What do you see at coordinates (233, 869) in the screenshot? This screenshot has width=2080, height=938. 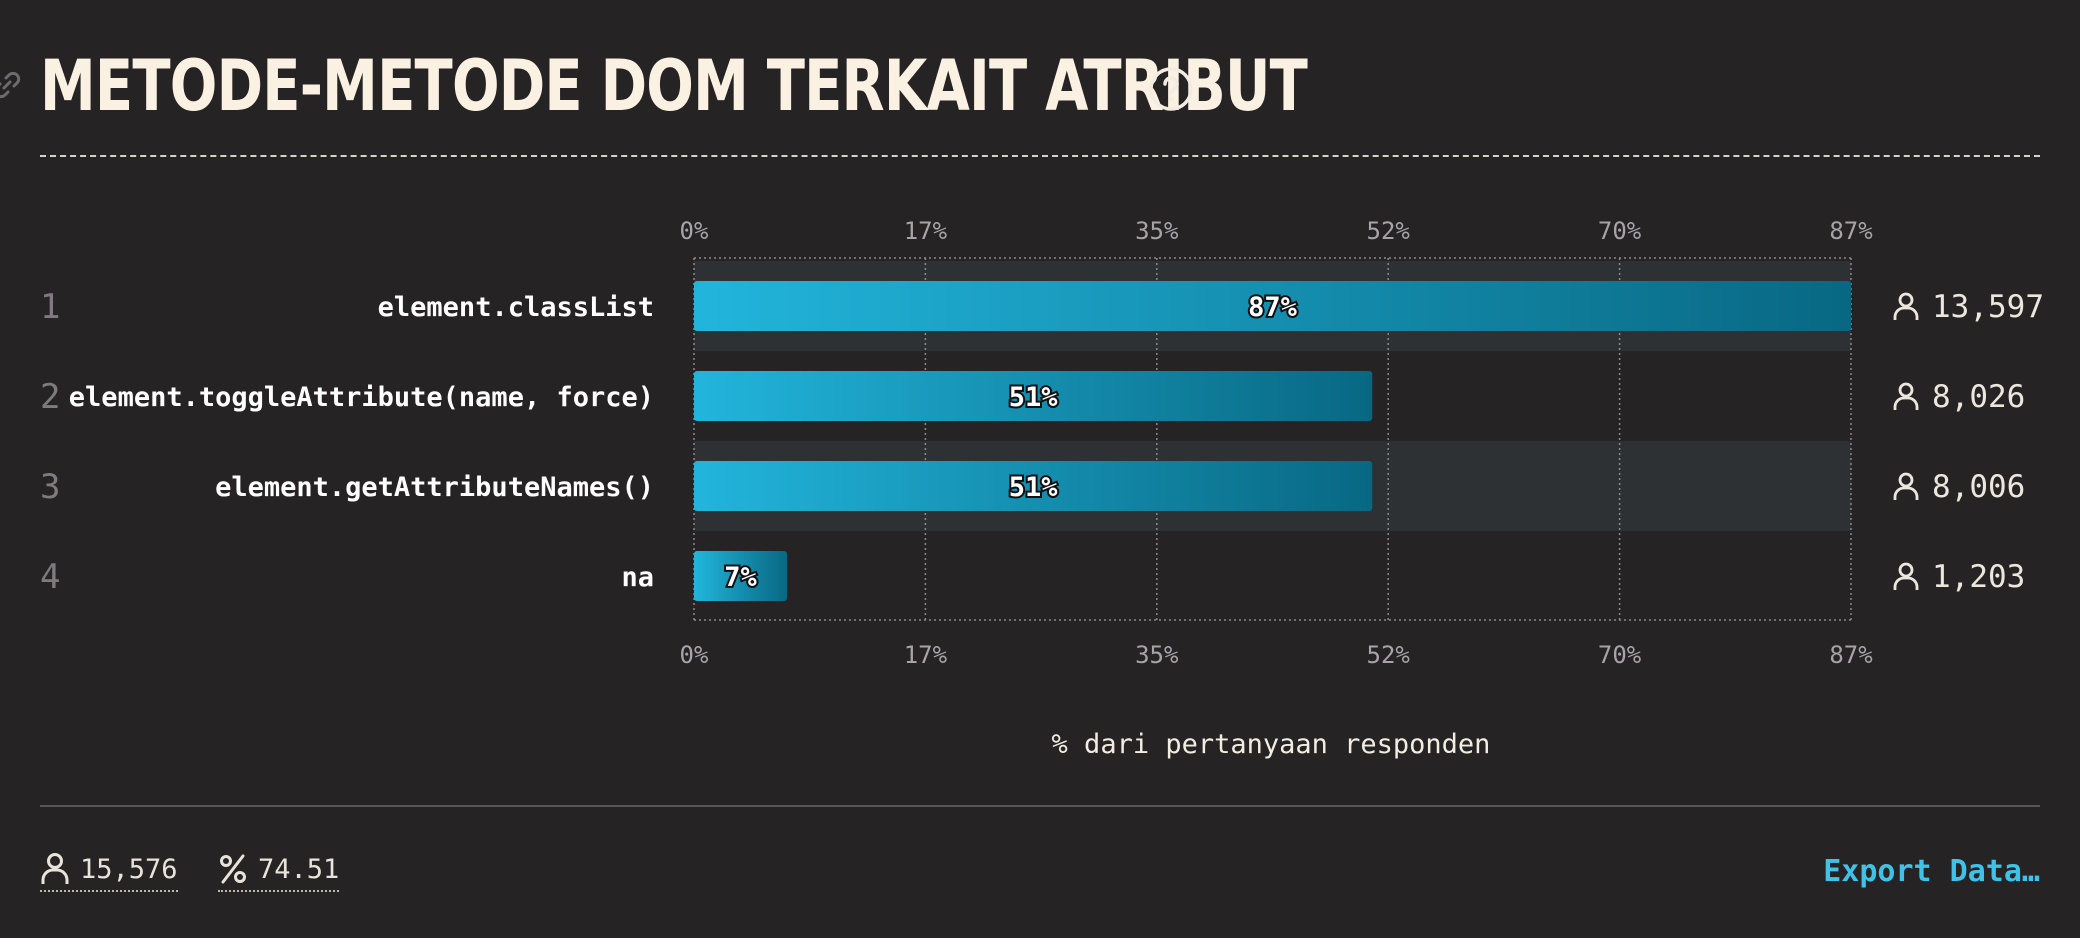 I see `percent-icon` at bounding box center [233, 869].